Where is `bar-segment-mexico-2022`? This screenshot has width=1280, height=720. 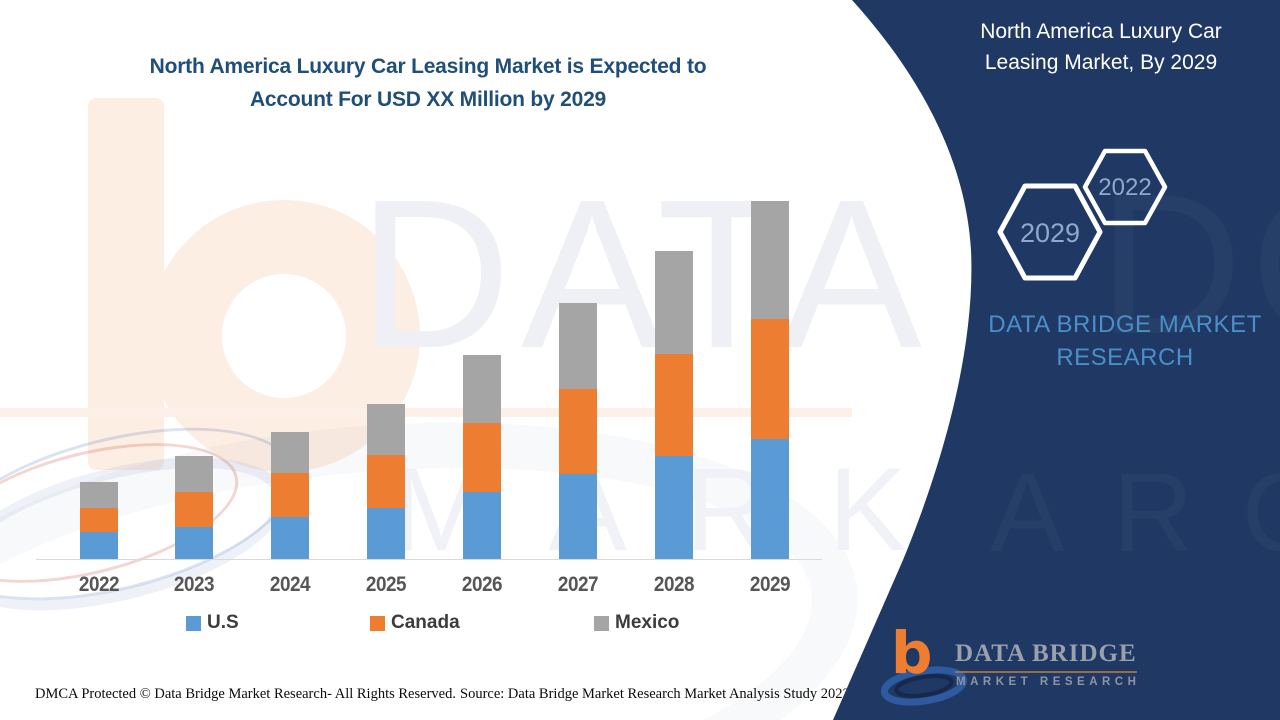 bar-segment-mexico-2022 is located at coordinates (98, 495).